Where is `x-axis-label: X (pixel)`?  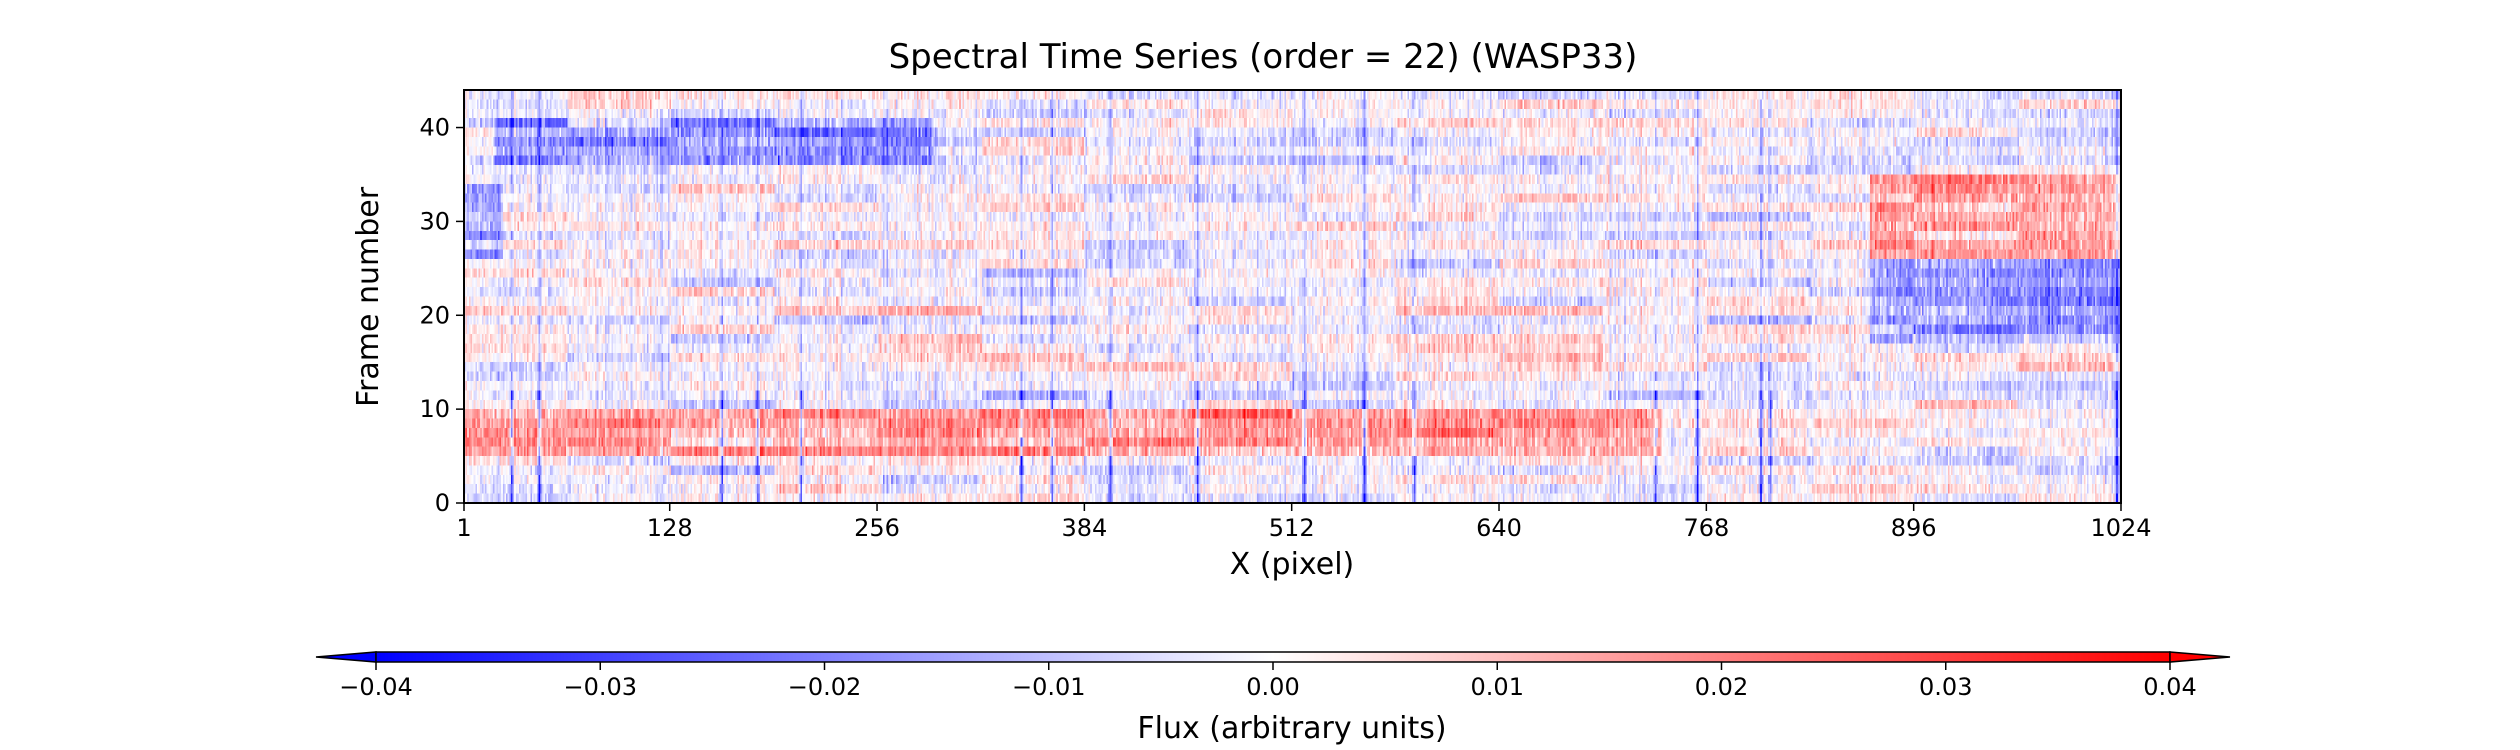
x-axis-label: X (pixel) is located at coordinates (1292, 564).